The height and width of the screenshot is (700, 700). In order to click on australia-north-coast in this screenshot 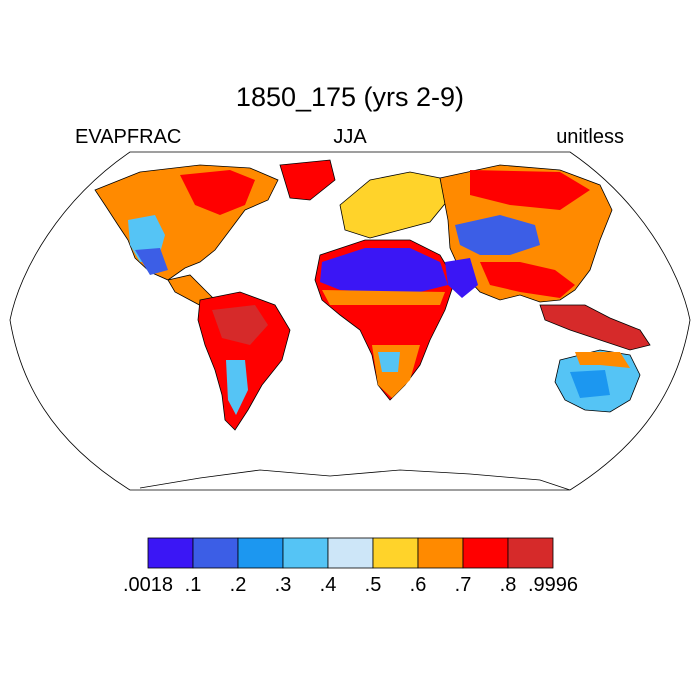, I will do `click(602, 360)`.